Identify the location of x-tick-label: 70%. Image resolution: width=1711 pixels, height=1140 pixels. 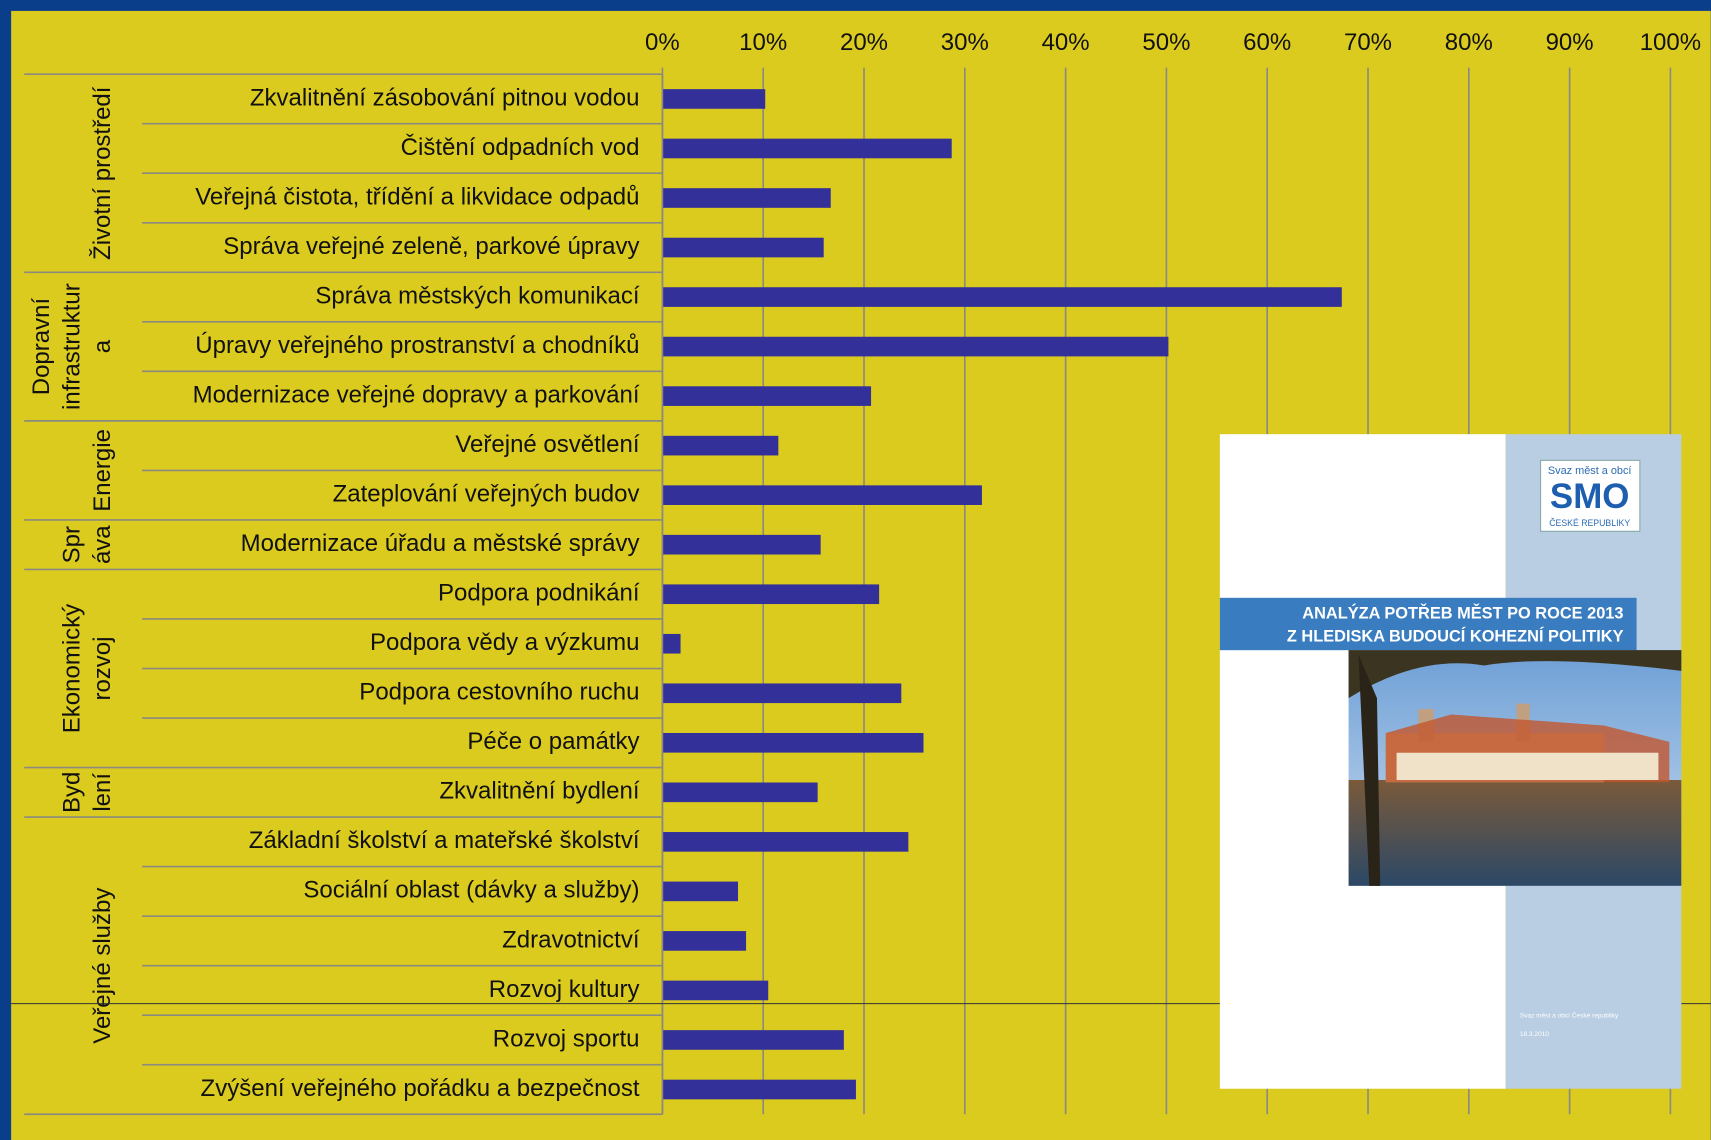
(1368, 42).